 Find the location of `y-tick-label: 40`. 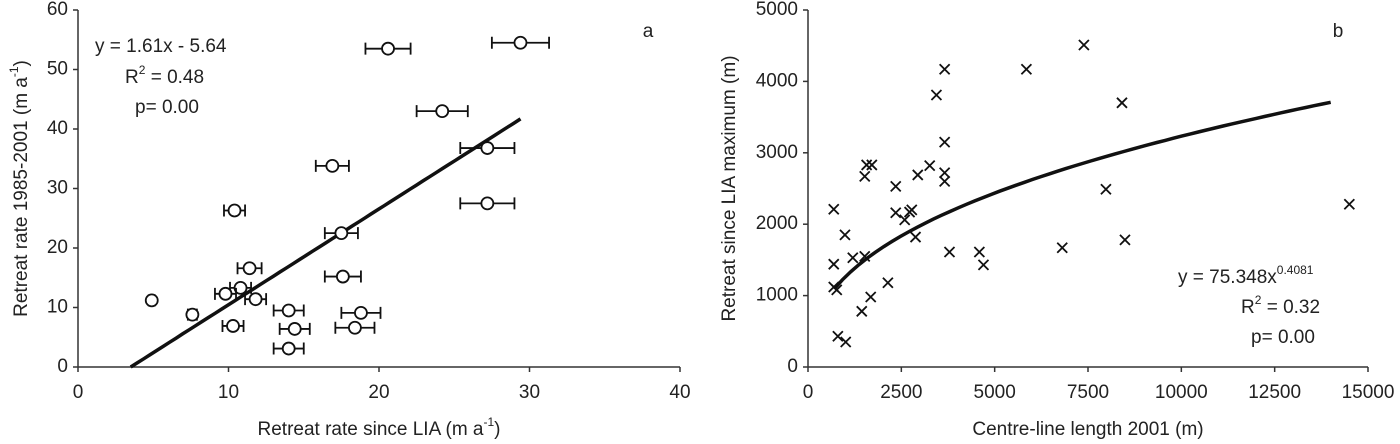

y-tick-label: 40 is located at coordinates (57, 128).